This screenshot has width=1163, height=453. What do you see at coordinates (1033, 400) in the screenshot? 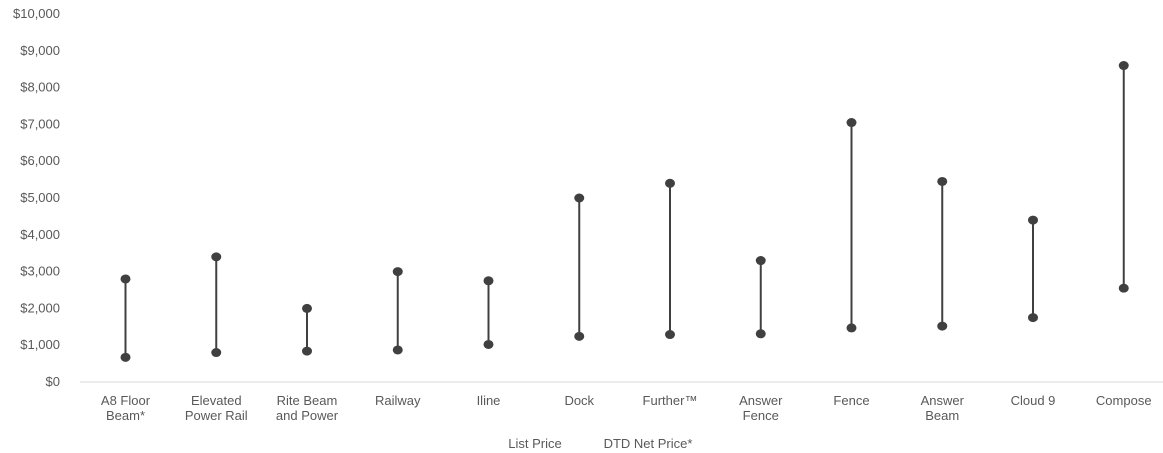
I see `category-label: Cloud 9` at bounding box center [1033, 400].